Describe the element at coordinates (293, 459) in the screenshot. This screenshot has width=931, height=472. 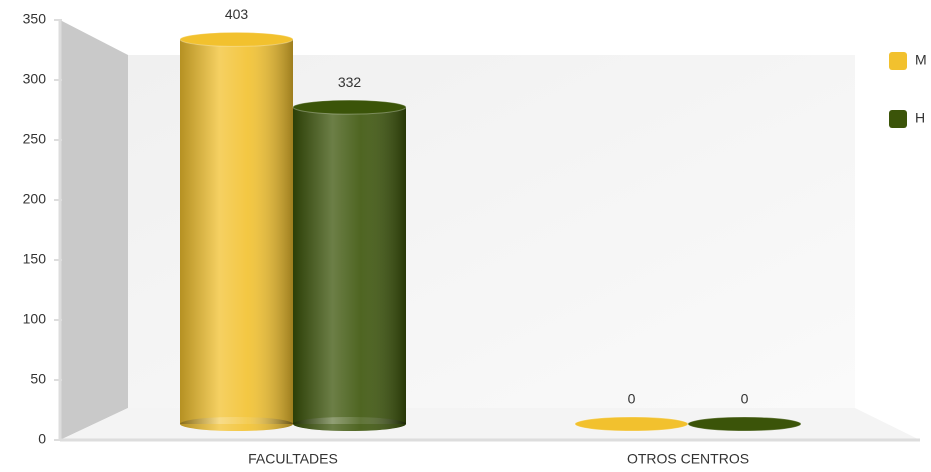
I see `x-tick-label: FACULTADES` at that location.